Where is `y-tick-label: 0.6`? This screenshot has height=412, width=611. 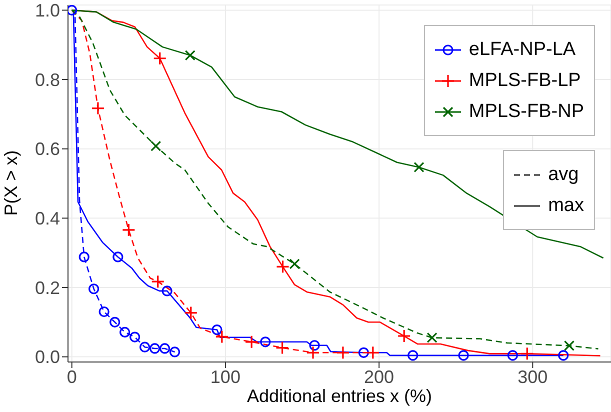
y-tick-label: 0.6 is located at coordinates (47, 149).